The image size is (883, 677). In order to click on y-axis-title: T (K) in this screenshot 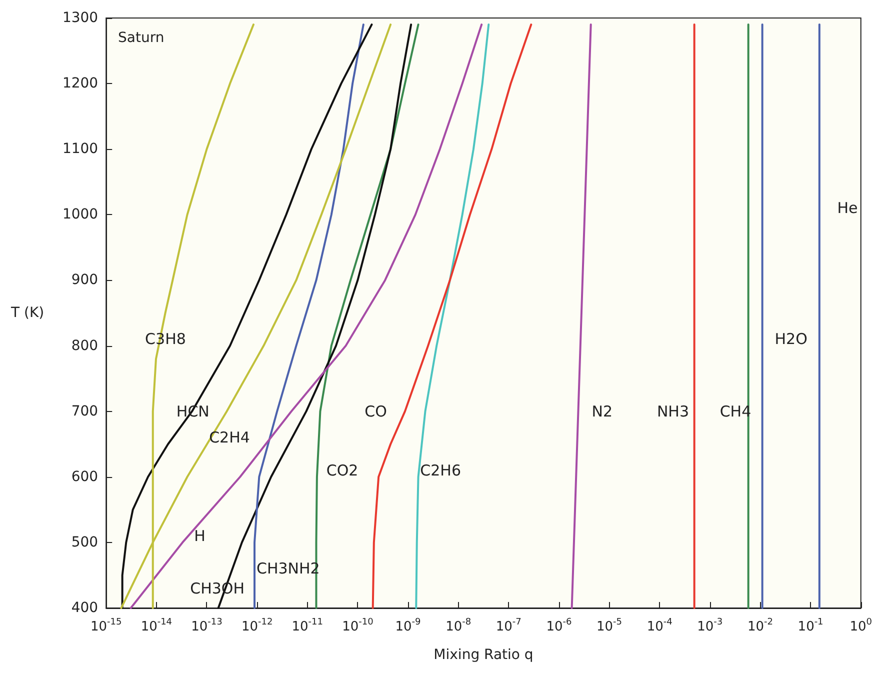, I will do `click(27, 313)`.